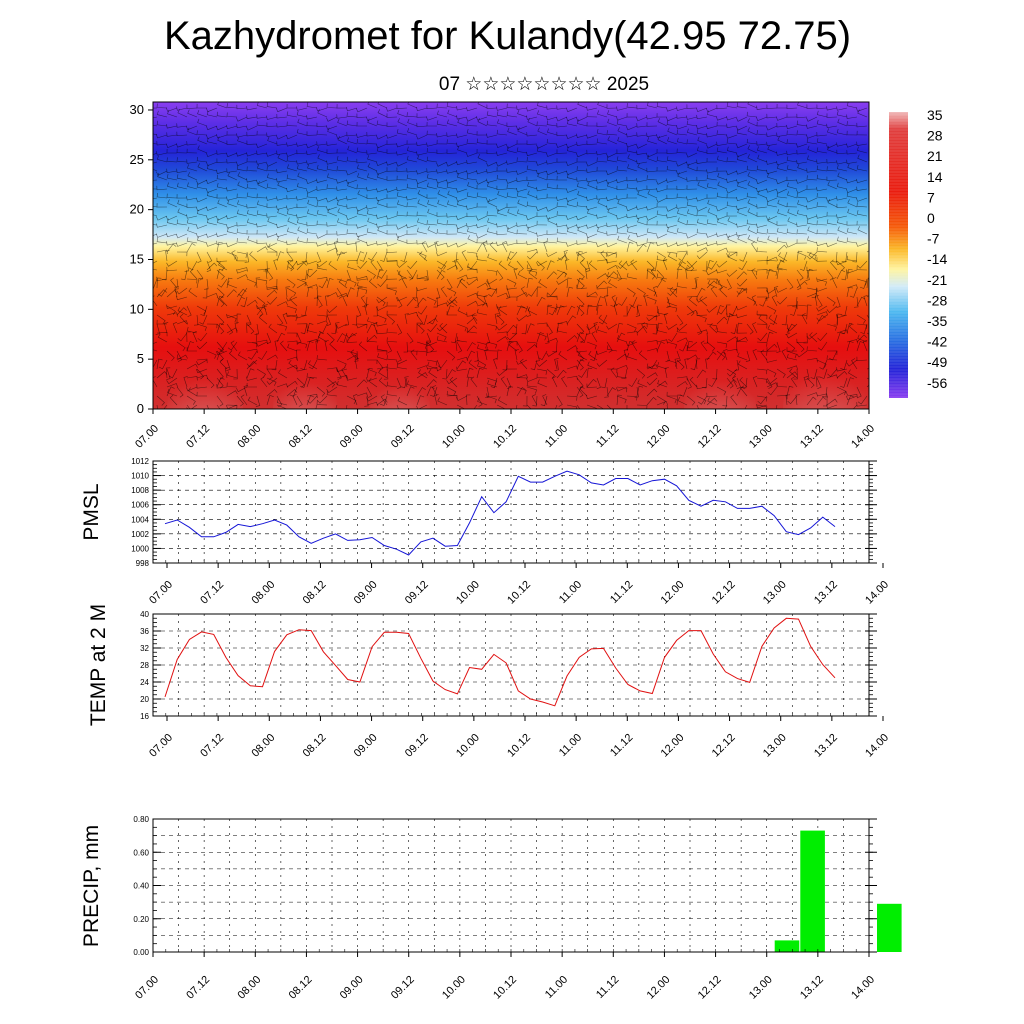  What do you see at coordinates (544, 84) in the screenshot?
I see `chart-date-subtitle: 07 ☆☆☆☆☆☆☆☆ 2025` at bounding box center [544, 84].